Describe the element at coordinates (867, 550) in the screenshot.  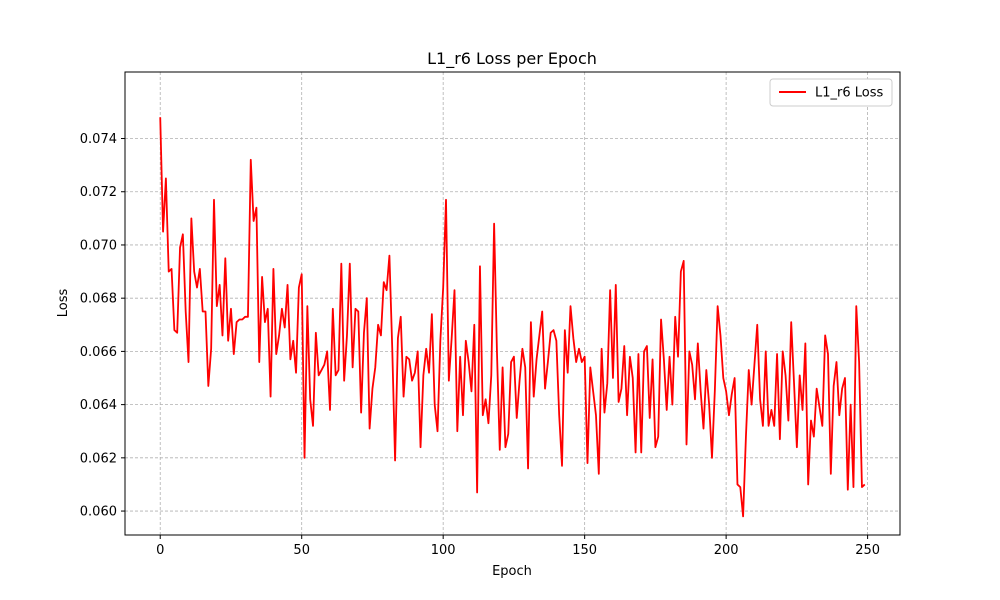
I see `x-tick-label: 250` at that location.